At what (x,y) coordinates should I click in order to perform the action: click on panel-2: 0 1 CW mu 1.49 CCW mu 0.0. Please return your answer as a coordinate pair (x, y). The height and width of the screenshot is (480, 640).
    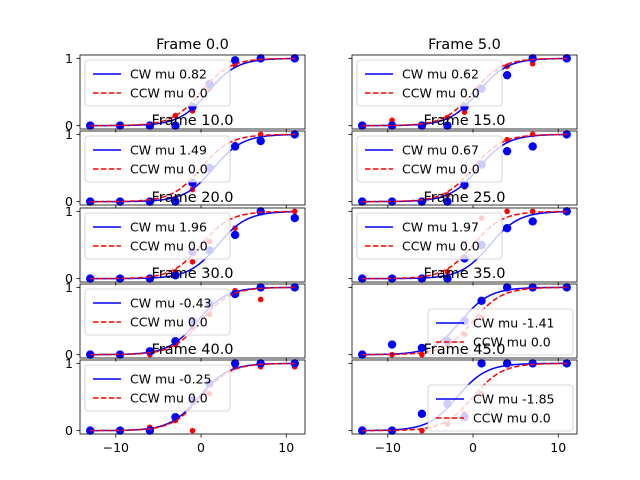
    Looking at the image, I should click on (185, 168).